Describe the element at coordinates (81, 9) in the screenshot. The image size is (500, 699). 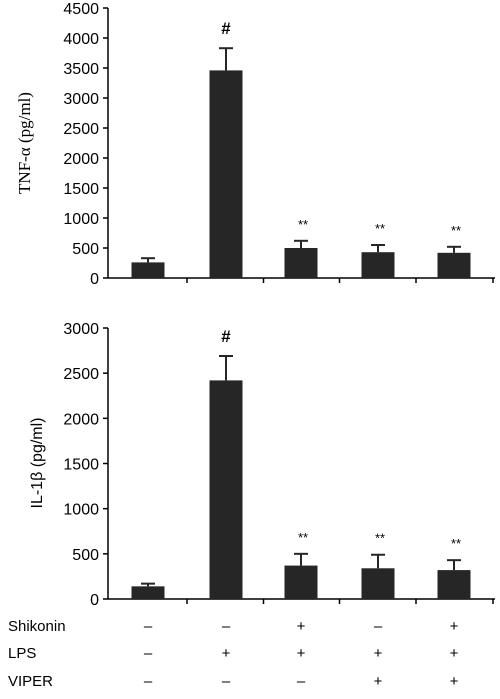
I see `tnf-y-tick-label: 4500` at that location.